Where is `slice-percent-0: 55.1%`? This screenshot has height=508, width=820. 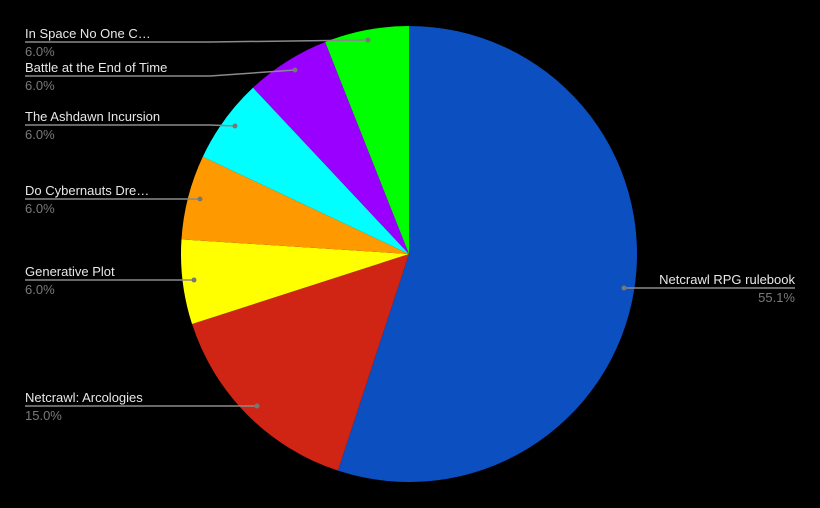 slice-percent-0: 55.1% is located at coordinates (776, 297).